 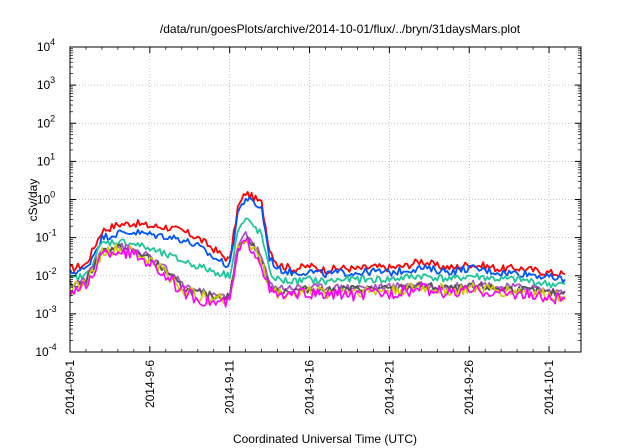 What do you see at coordinates (46, 198) in the screenshot?
I see `y-tick-label: 10⁰` at bounding box center [46, 198].